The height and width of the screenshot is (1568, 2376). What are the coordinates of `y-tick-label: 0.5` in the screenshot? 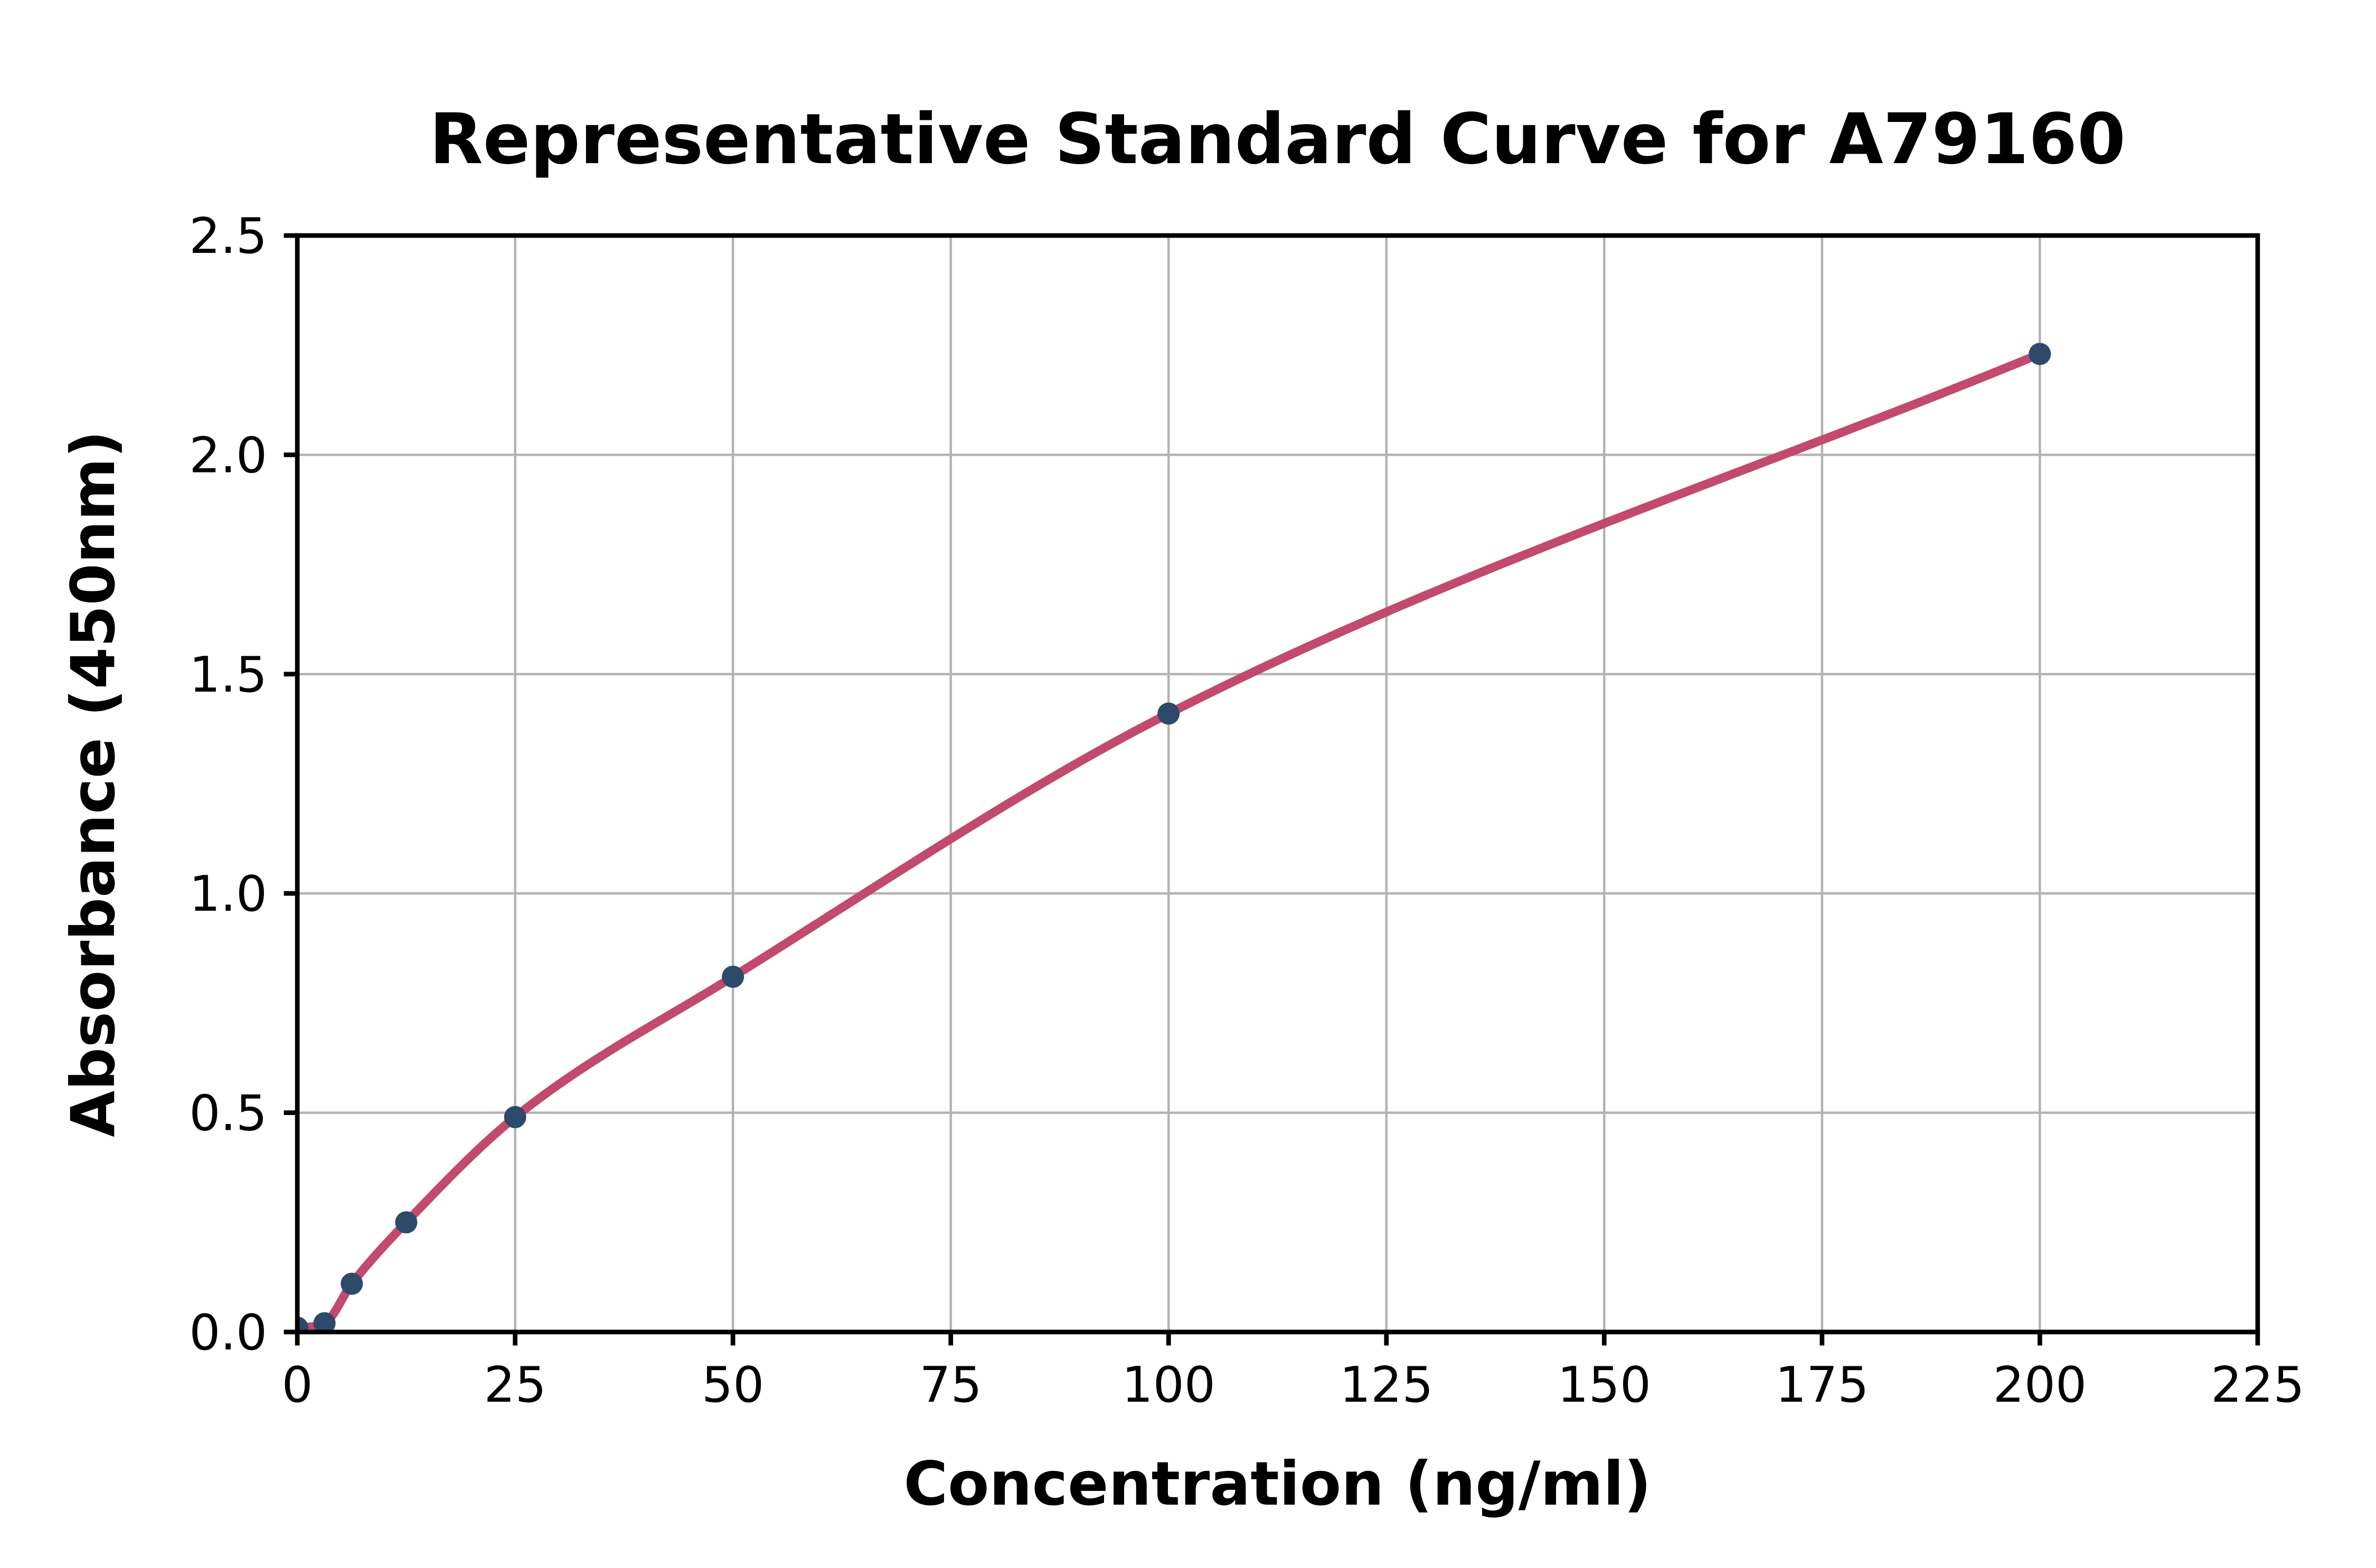 It's located at (228, 1114).